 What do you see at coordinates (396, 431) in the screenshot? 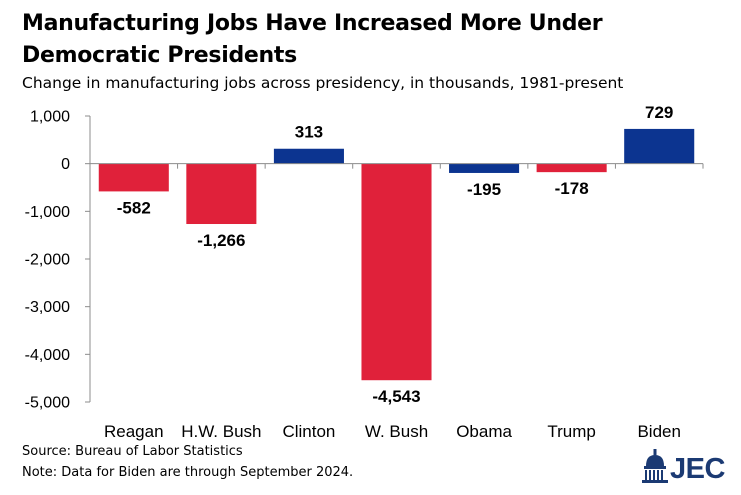
I see `category-label: W. Bush` at bounding box center [396, 431].